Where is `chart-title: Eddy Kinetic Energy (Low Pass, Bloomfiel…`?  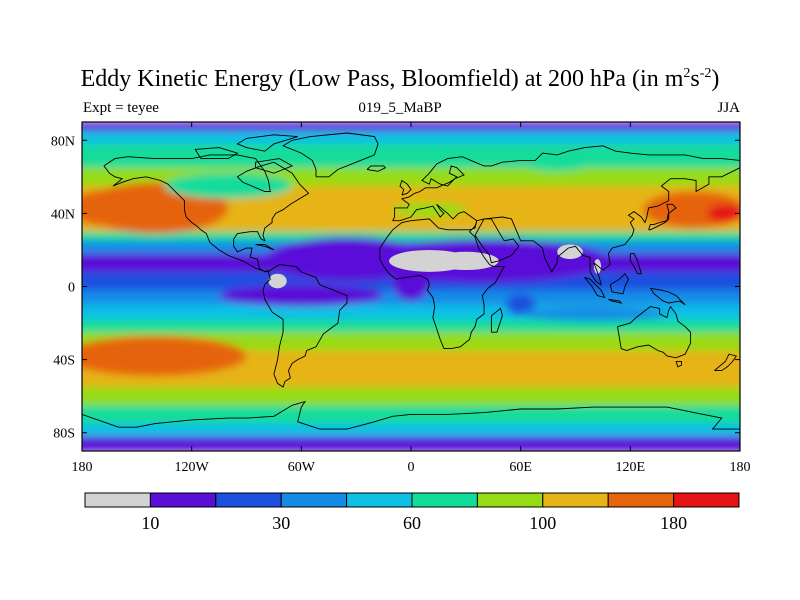 chart-title: Eddy Kinetic Energy (Low Pass, Bloomfiel… is located at coordinates (400, 79).